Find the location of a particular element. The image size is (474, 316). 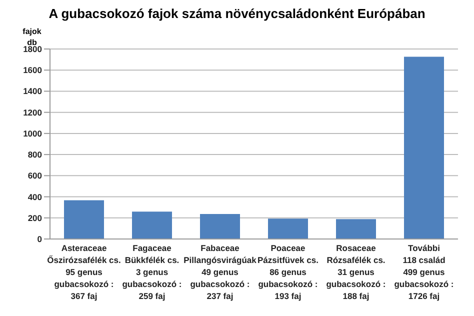

y-tick-label: 1600 is located at coordinates (32, 70).